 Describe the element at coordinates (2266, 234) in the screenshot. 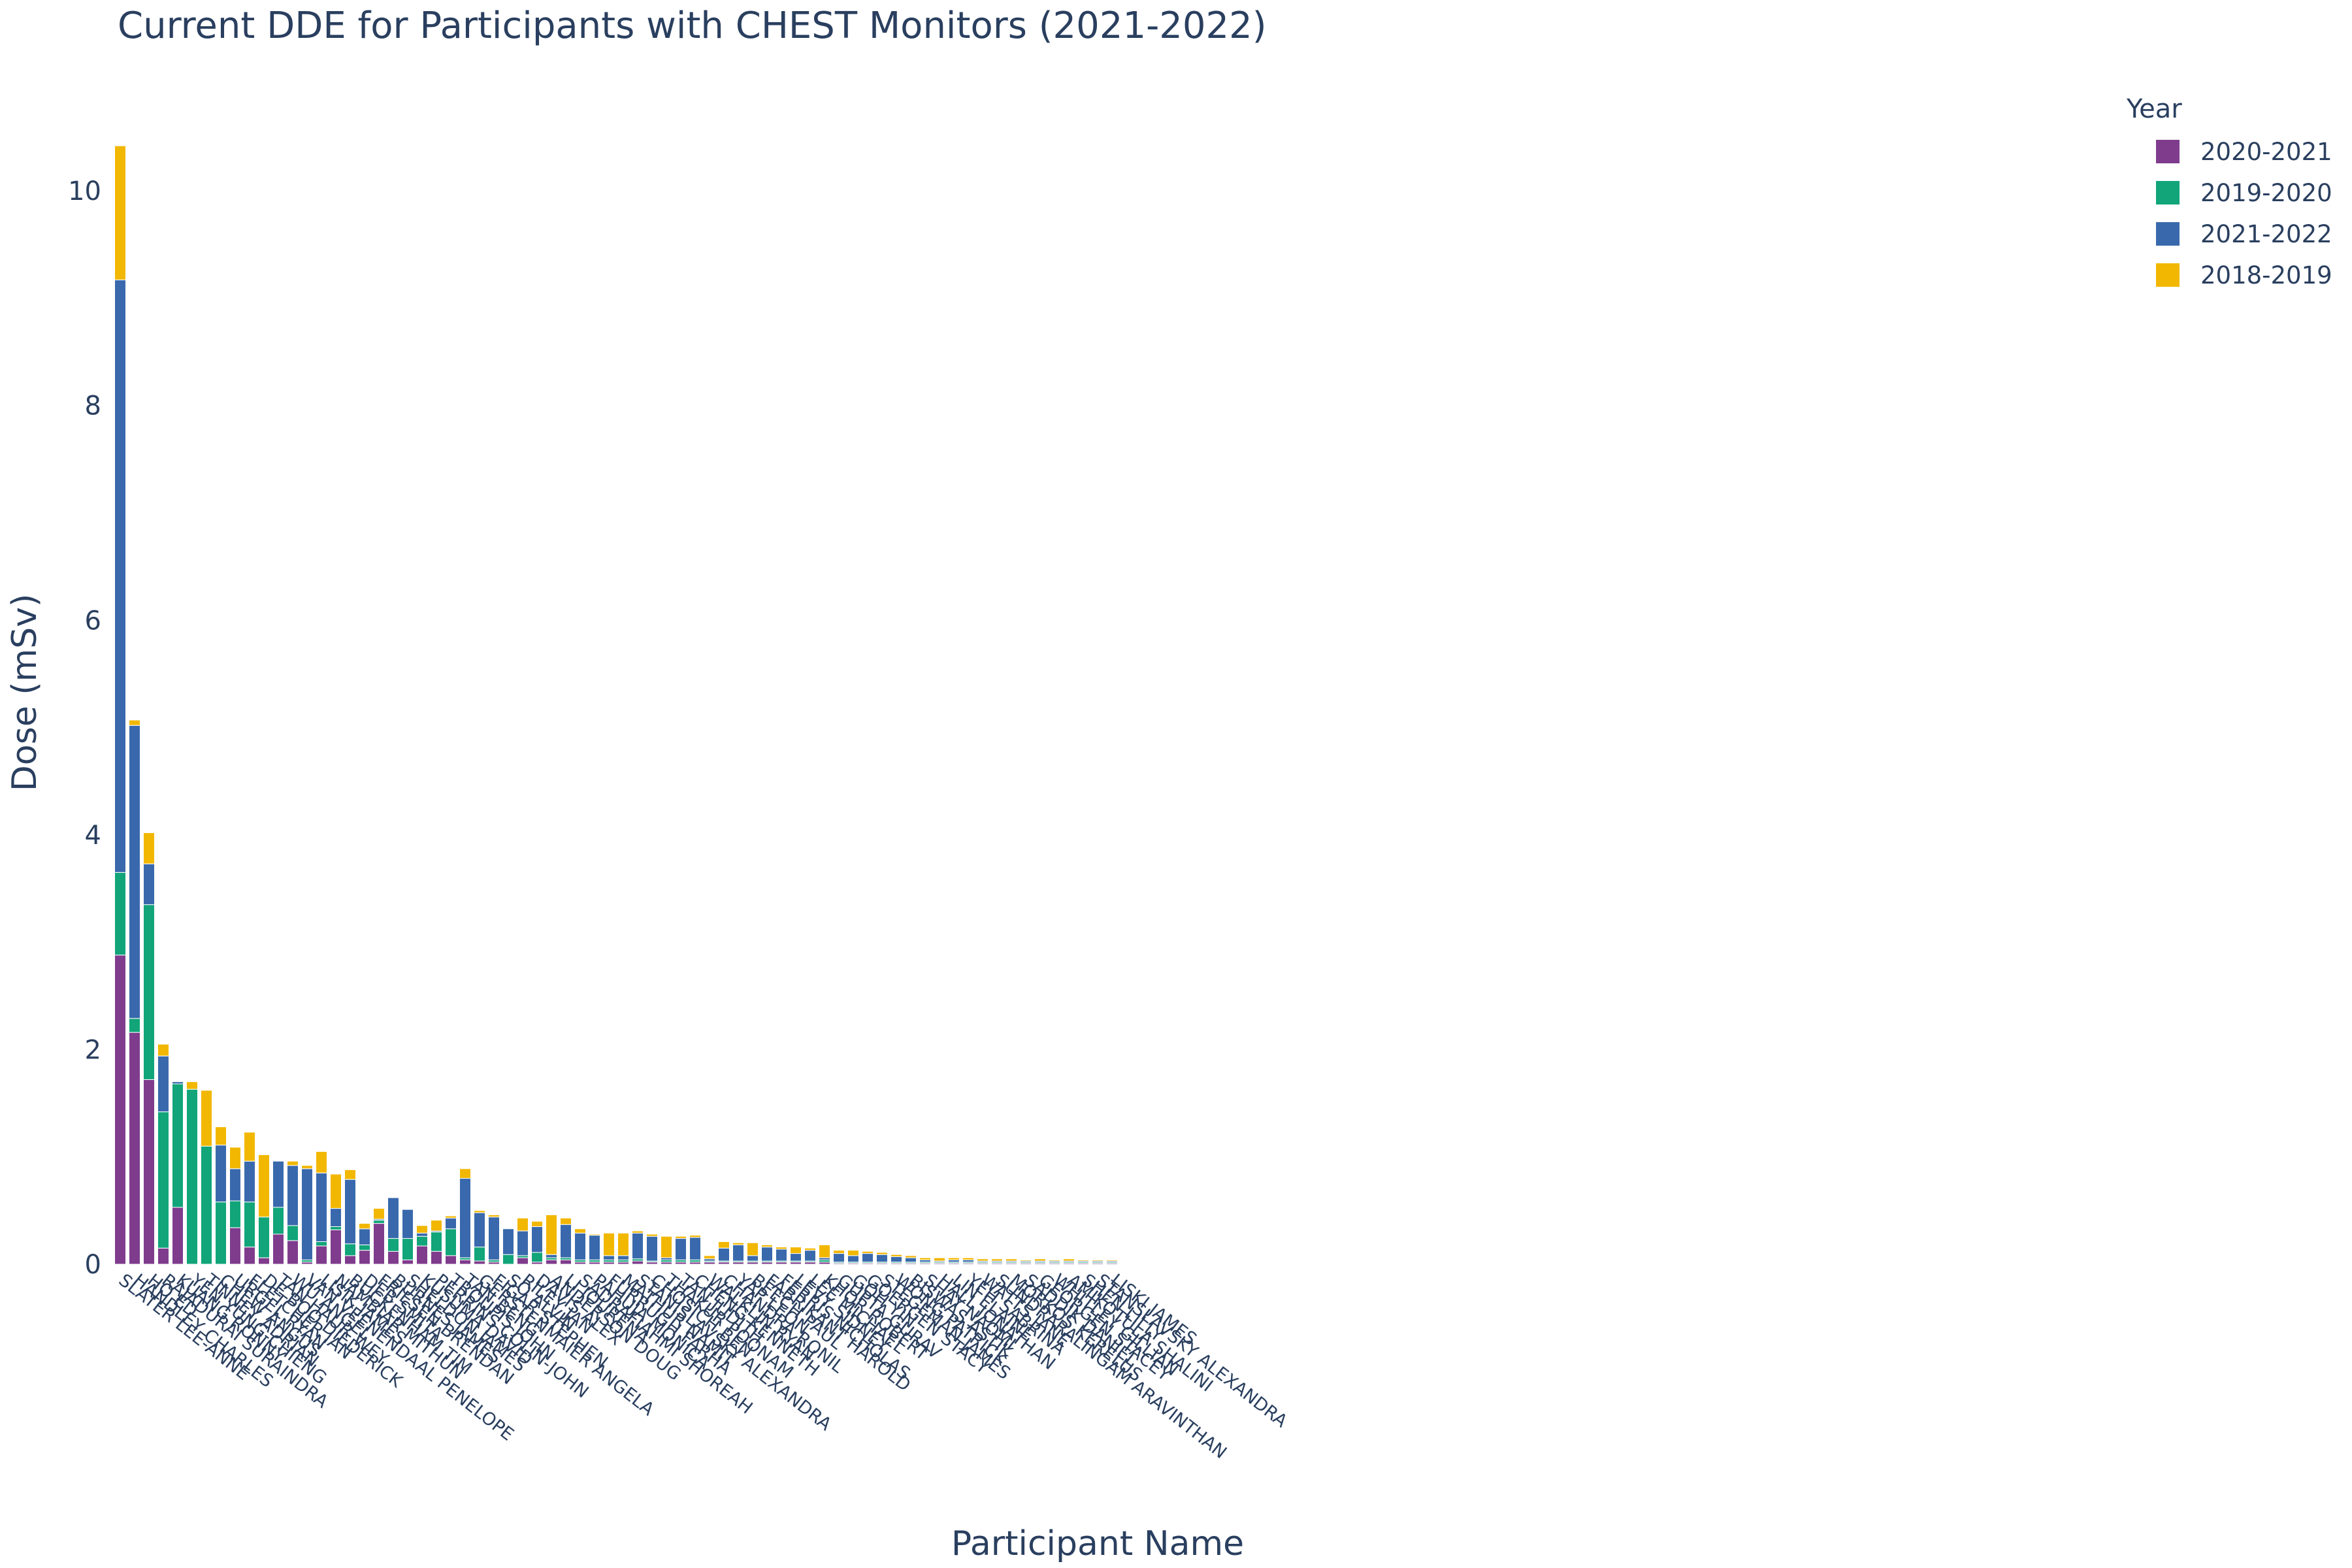

I see `legend-entry: 2021-2022` at that location.